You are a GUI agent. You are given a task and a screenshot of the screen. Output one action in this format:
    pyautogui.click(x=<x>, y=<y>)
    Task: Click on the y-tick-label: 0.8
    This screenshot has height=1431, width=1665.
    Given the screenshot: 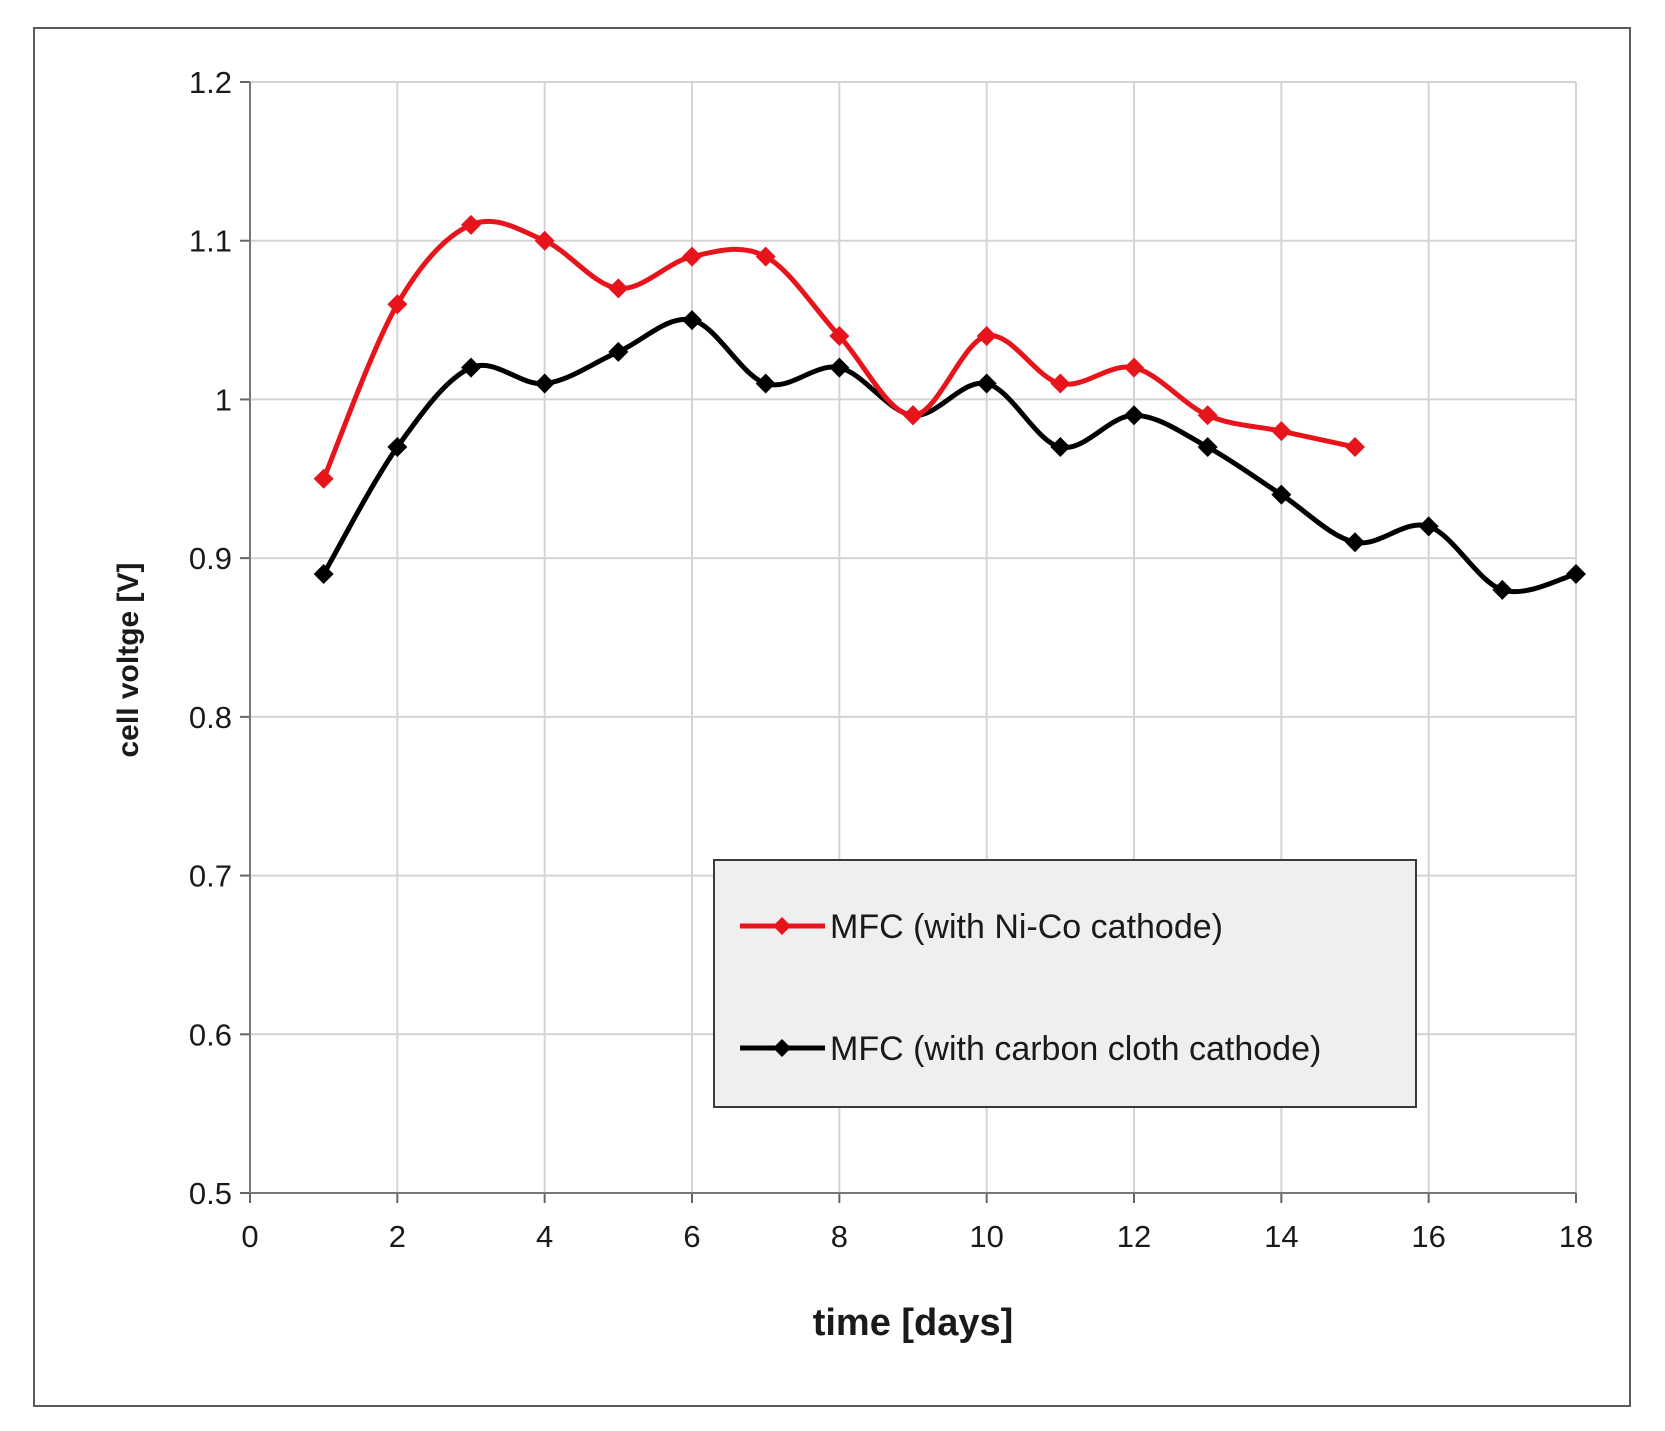 What is the action you would take?
    pyautogui.click(x=210, y=717)
    